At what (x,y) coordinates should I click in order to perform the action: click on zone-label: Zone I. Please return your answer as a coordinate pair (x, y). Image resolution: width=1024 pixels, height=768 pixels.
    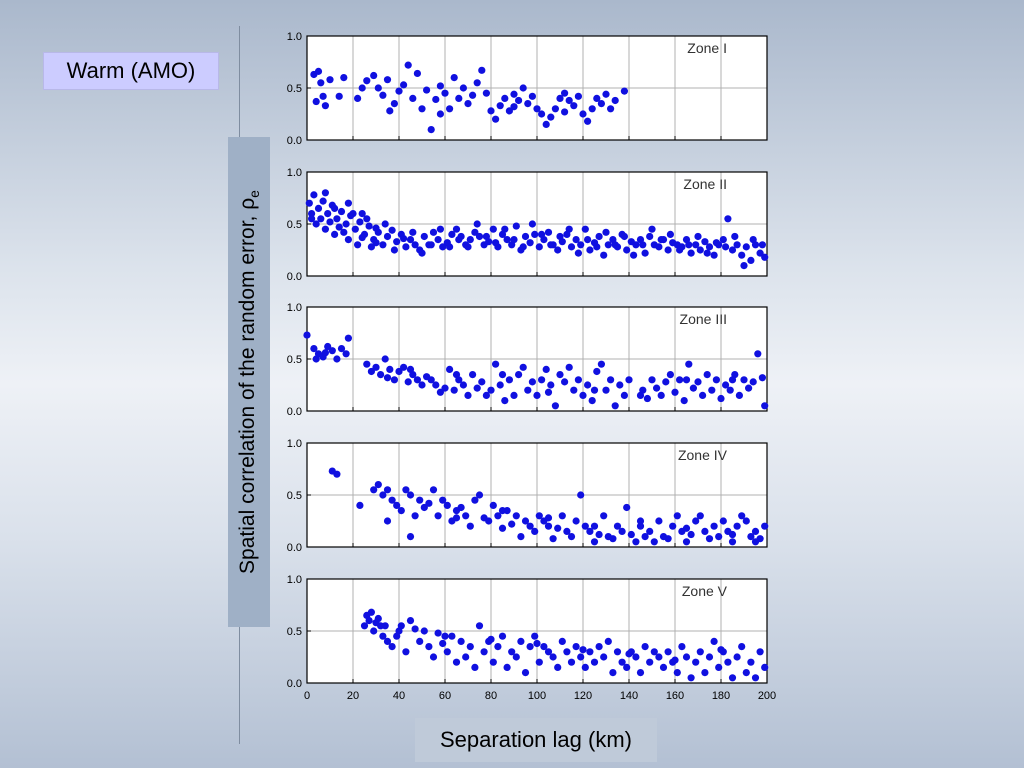
    Looking at the image, I should click on (707, 48).